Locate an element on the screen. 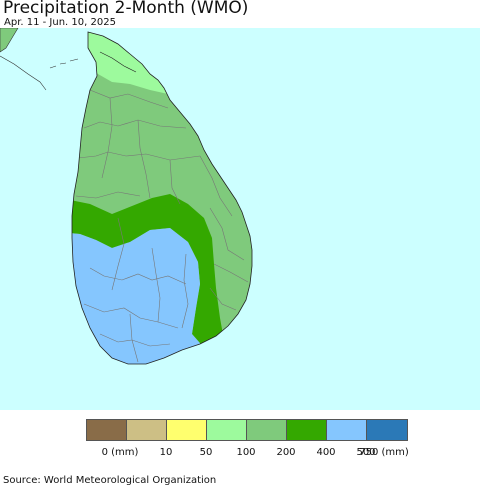  legend-label: 10 is located at coordinates (166, 452).